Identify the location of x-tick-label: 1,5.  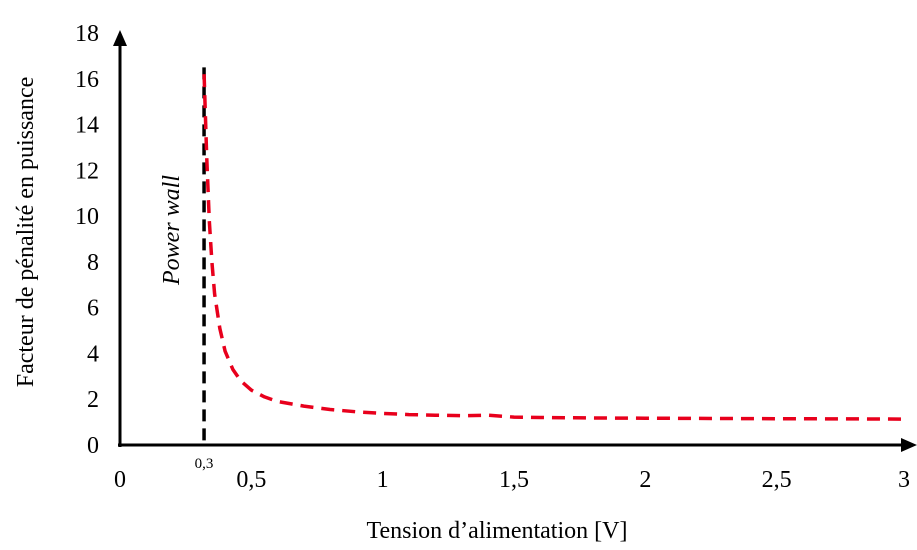
(514, 480).